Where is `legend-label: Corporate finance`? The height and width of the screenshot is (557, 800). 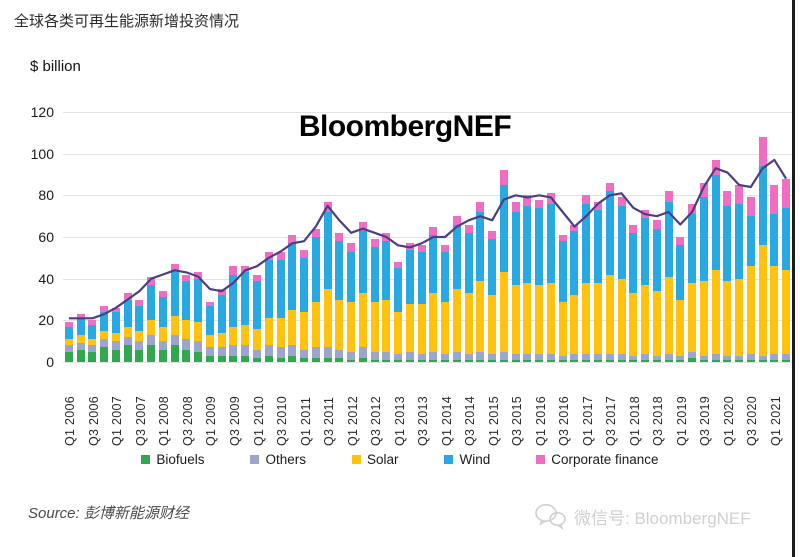 legend-label: Corporate finance is located at coordinates (605, 459).